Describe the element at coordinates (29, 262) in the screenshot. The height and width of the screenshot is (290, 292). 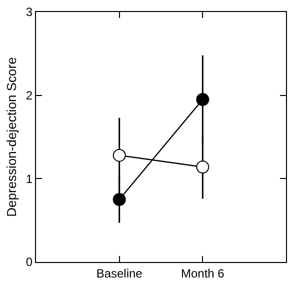
I see `y-tick-label: 0` at that location.